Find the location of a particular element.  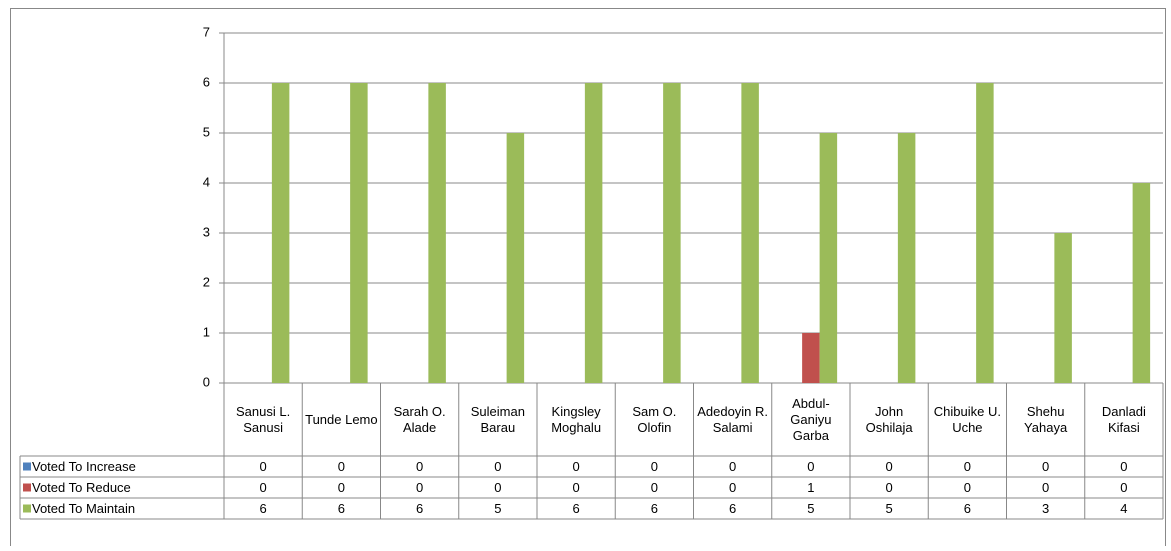

x-tick-label: Suleiman Barau is located at coordinates (497, 419).